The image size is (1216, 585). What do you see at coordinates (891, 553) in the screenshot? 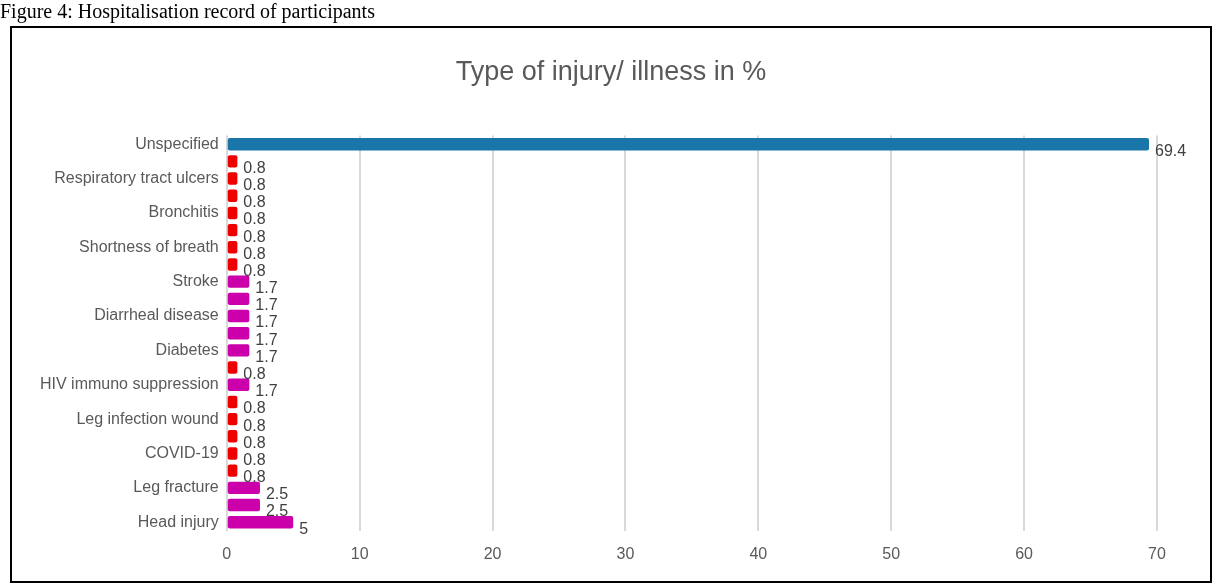
I see `x-tick-label: 50` at bounding box center [891, 553].